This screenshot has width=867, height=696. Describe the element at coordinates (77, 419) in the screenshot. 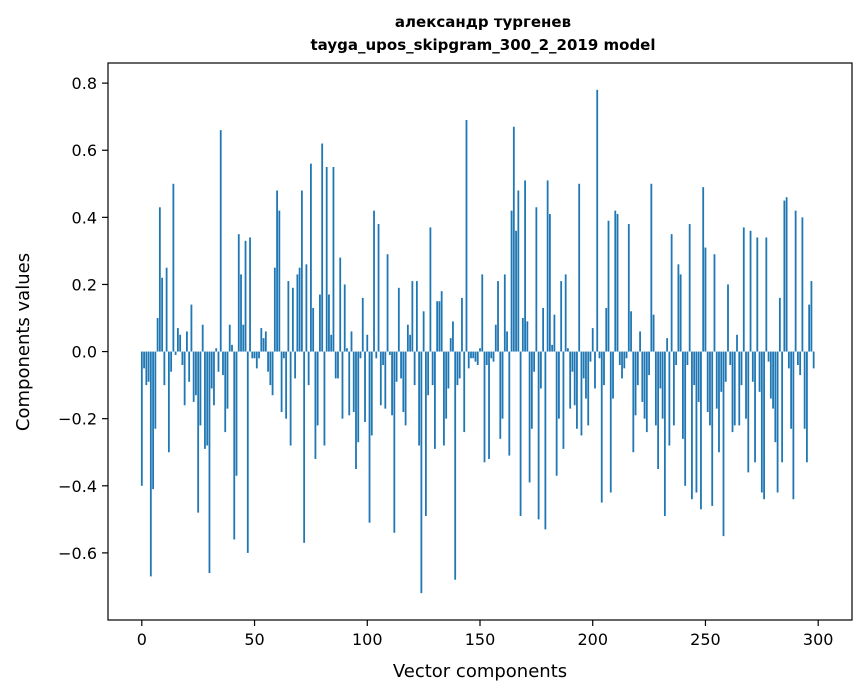

I see `y-tick-label: −0.2` at that location.